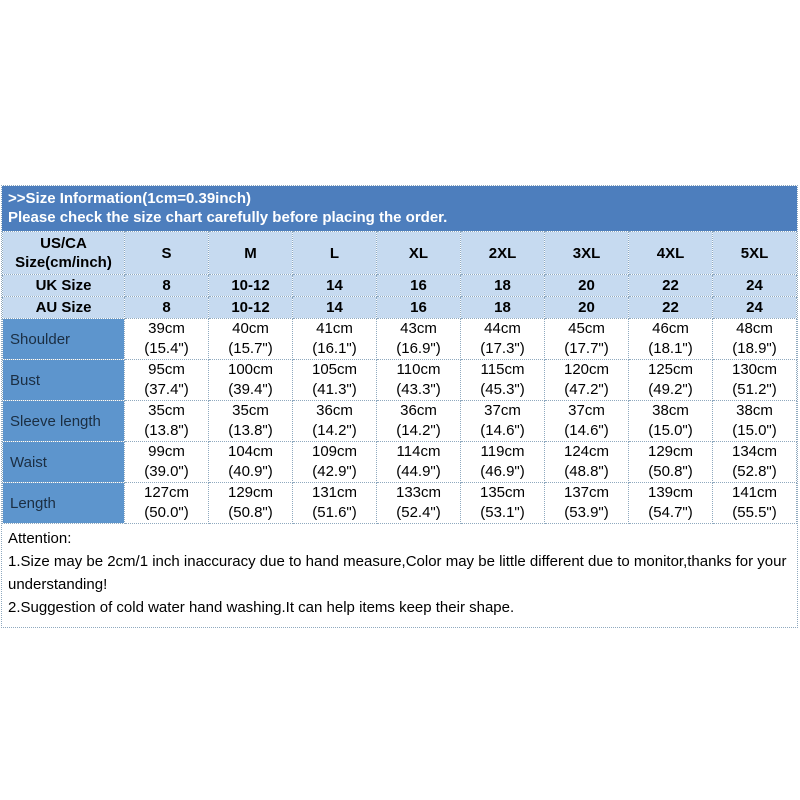 The height and width of the screenshot is (800, 800). I want to click on measurement-inch: (53.1"), so click(502, 512).